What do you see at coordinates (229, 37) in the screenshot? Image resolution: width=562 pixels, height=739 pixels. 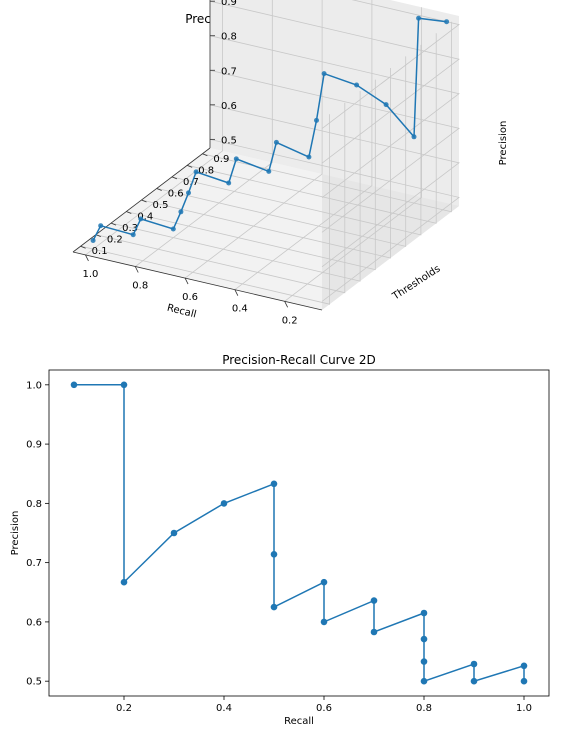 I see `z-tick-label: 0.8` at bounding box center [229, 37].